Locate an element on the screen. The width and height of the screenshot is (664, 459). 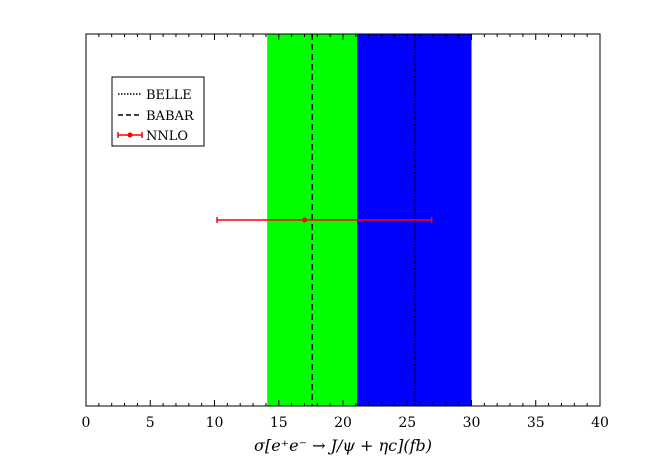
legend: BELLE BABAR NNLO is located at coordinates (158, 111).